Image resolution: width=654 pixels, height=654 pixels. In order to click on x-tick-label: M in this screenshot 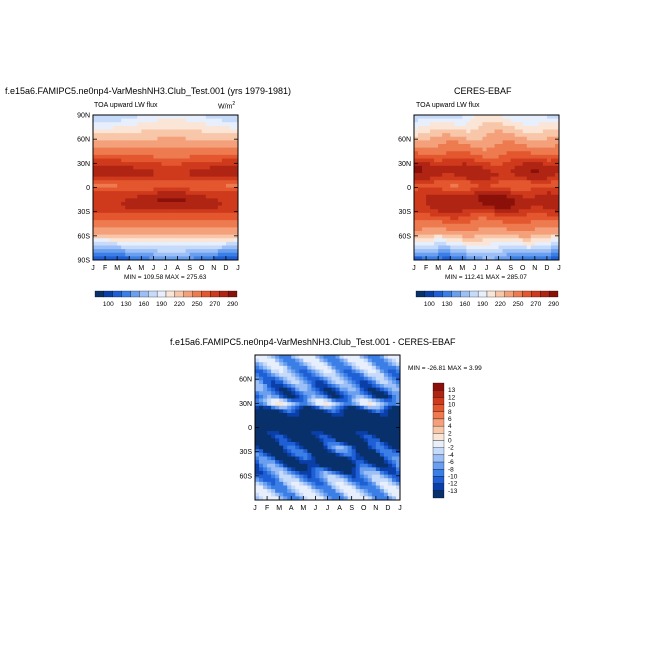, I will do `click(438, 268)`.